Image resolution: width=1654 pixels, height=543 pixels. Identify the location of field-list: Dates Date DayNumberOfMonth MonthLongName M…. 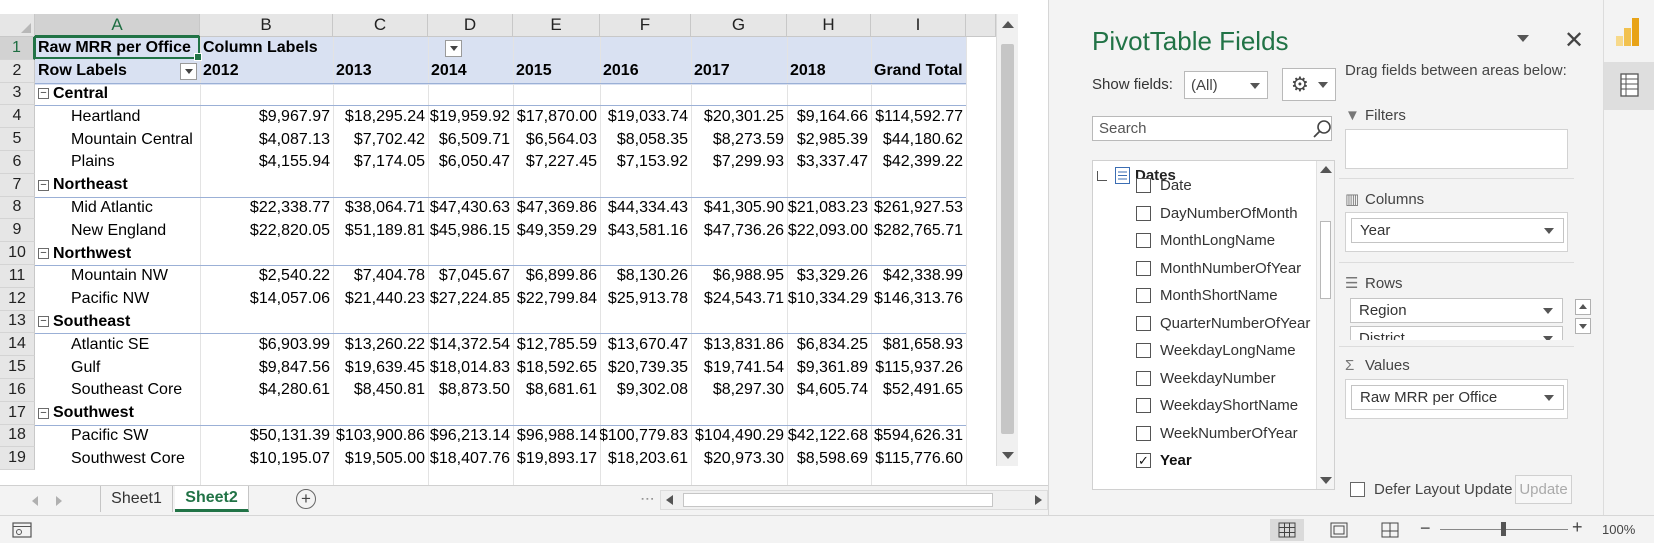
(1213, 325).